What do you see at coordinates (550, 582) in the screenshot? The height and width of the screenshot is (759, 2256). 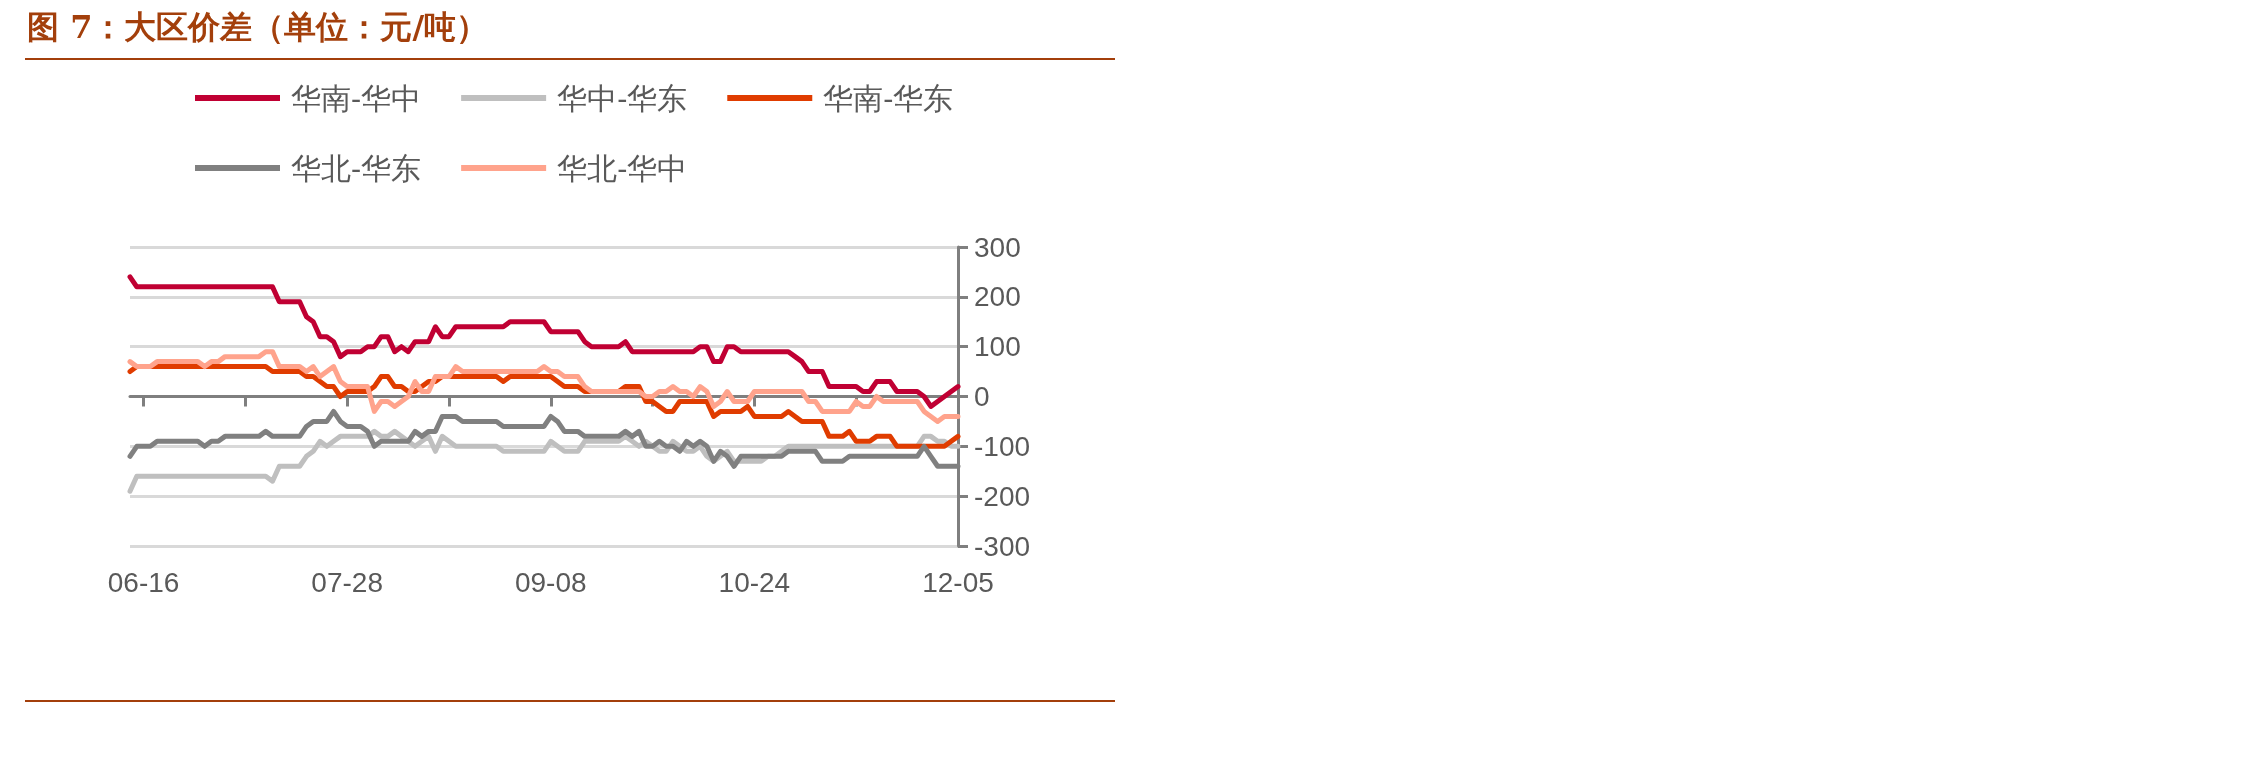 I see `x-tick-label: 09-08` at bounding box center [550, 582].